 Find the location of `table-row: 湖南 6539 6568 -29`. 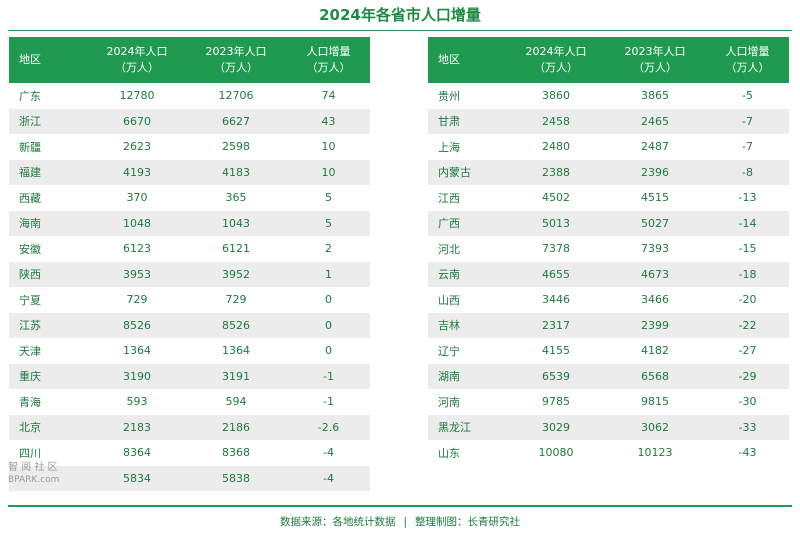

table-row: 湖南 6539 6568 -29 is located at coordinates (608, 376).